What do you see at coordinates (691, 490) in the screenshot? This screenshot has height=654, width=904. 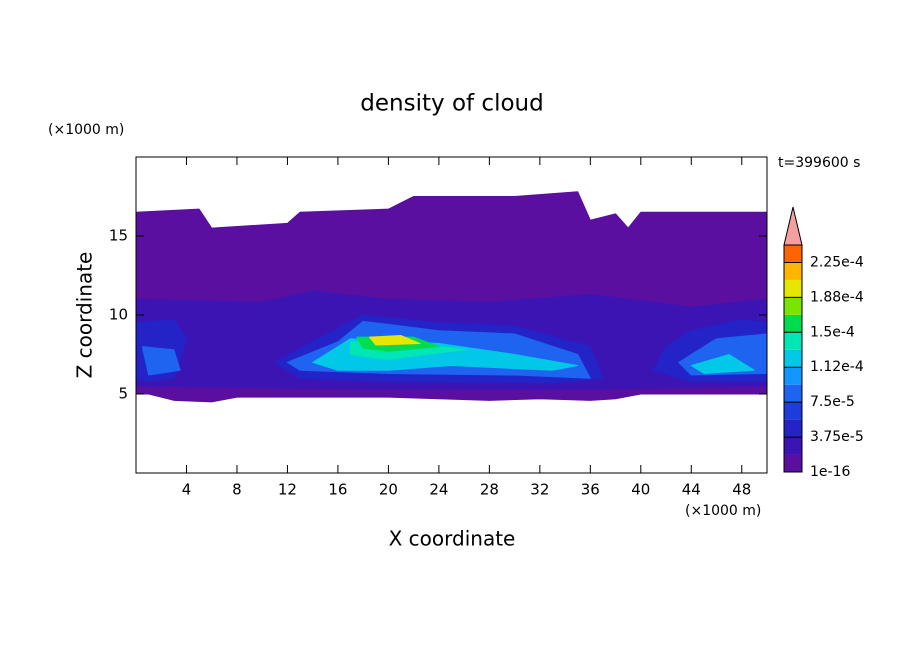 I see `x-tick-label: 44` at bounding box center [691, 490].